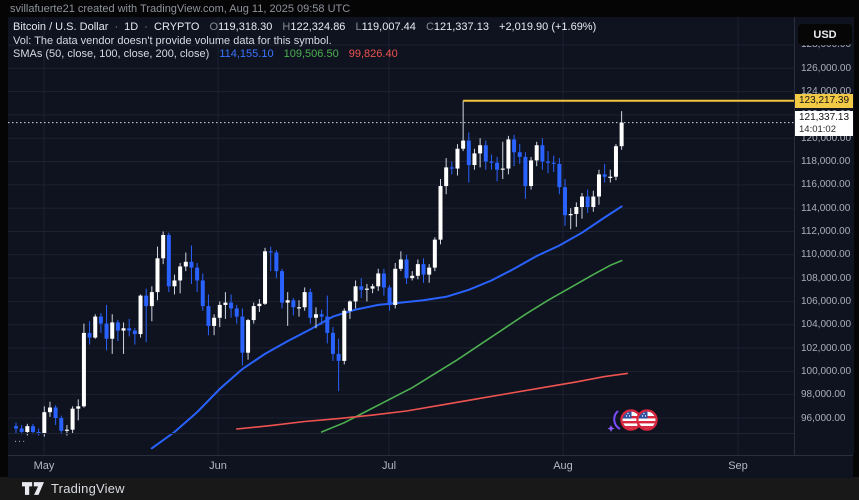 The image size is (859, 500). Describe the element at coordinates (738, 466) in the screenshot. I see `month-label: Sep` at that location.